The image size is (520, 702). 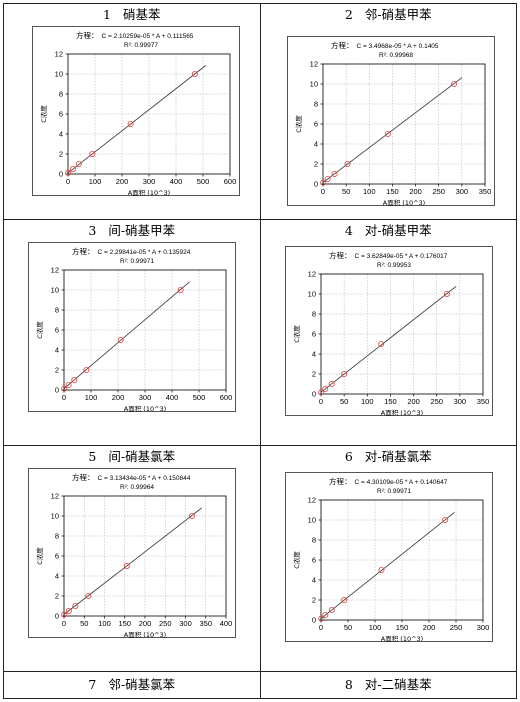 What do you see at coordinates (397, 46) in the screenshot?
I see `equation-value: C = 3.4968e-05 * A + 0.1405` at bounding box center [397, 46].